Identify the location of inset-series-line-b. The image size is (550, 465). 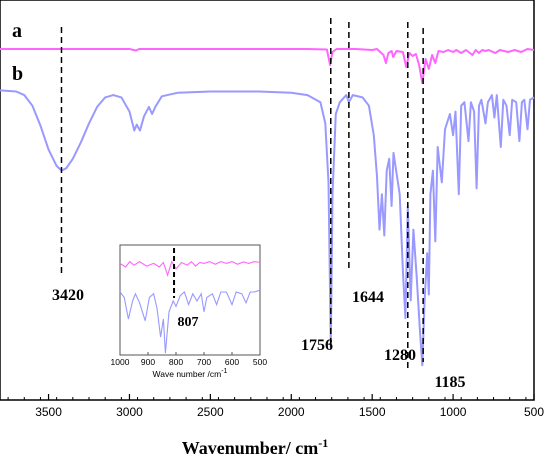
(190, 321).